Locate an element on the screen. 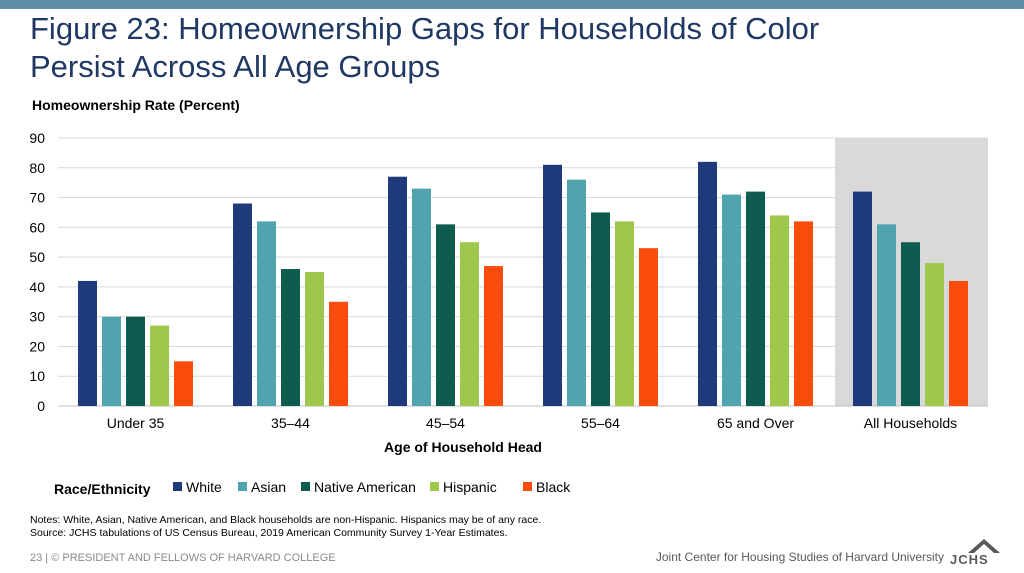  top-accent-bar is located at coordinates (512, 4).